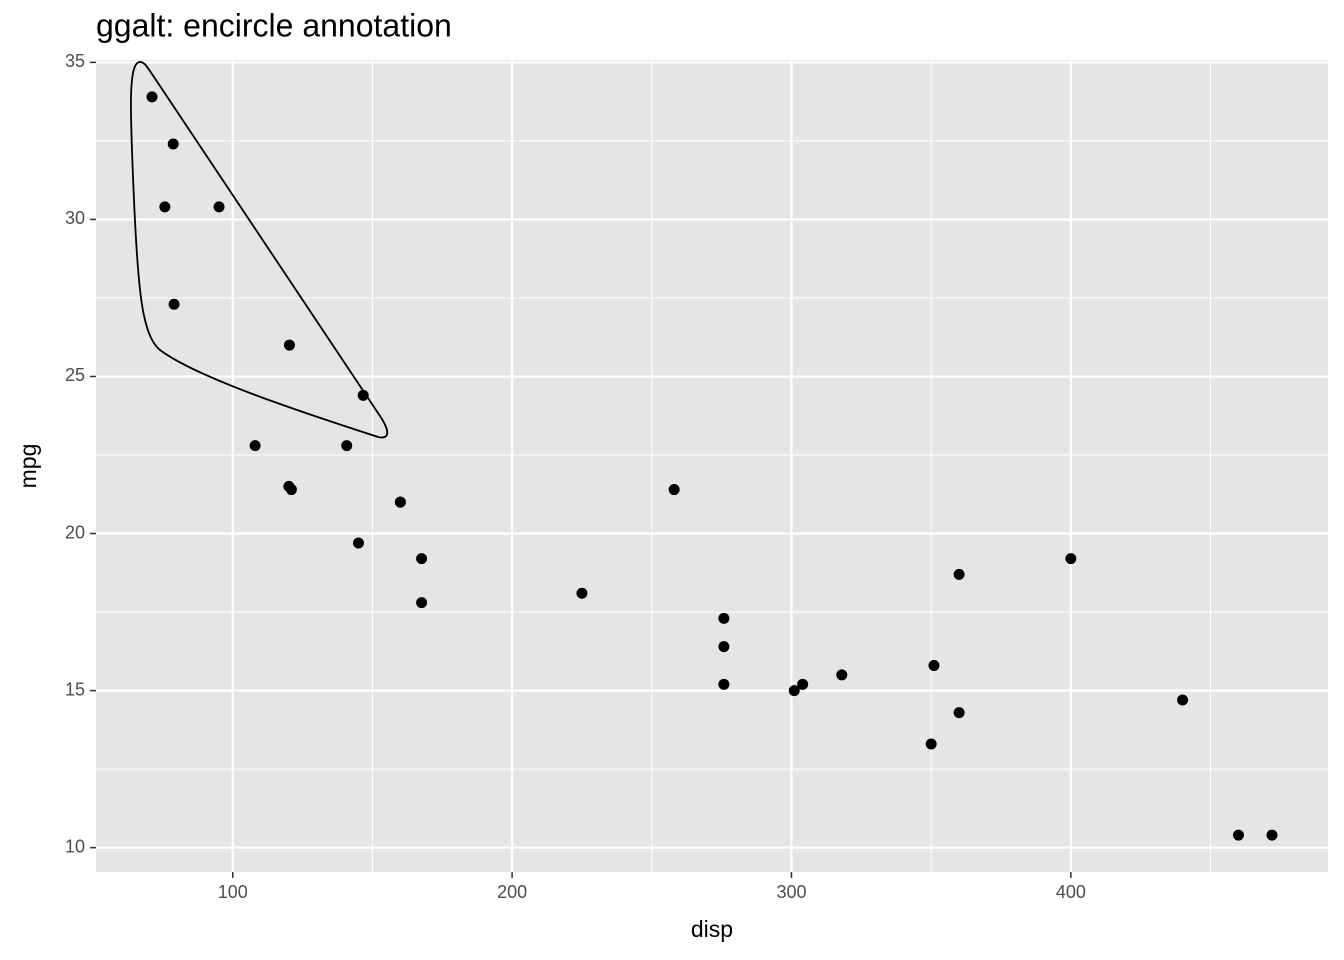 This screenshot has width=1344, height=960. Describe the element at coordinates (512, 892) in the screenshot. I see `x-tick-label: 200` at that location.